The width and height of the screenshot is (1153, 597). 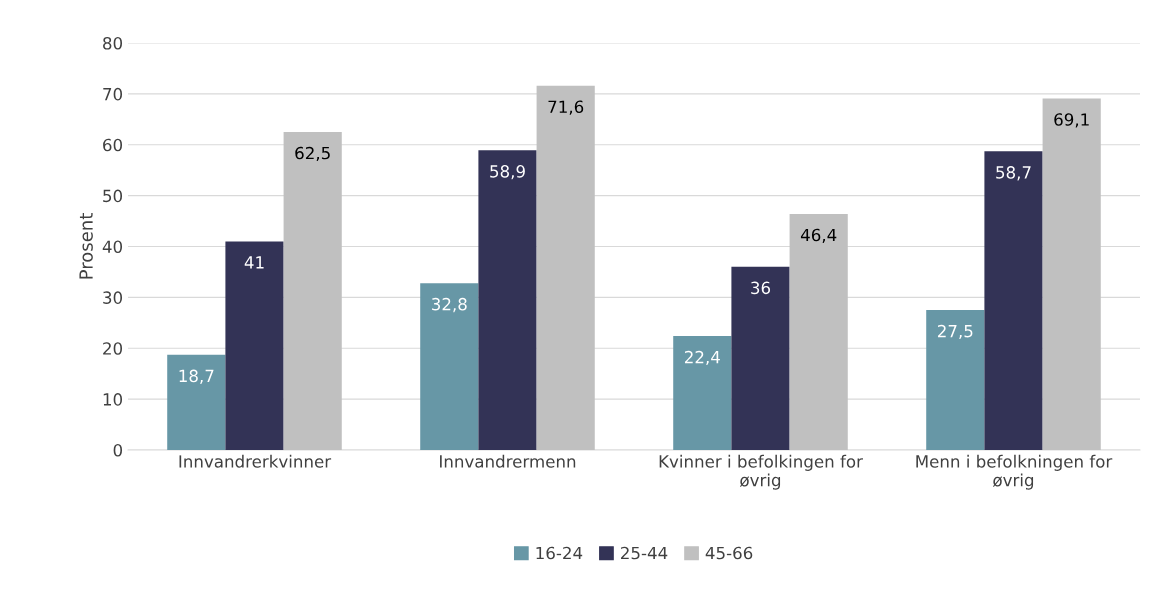 I want to click on legend-label: 45-66, so click(x=729, y=553).